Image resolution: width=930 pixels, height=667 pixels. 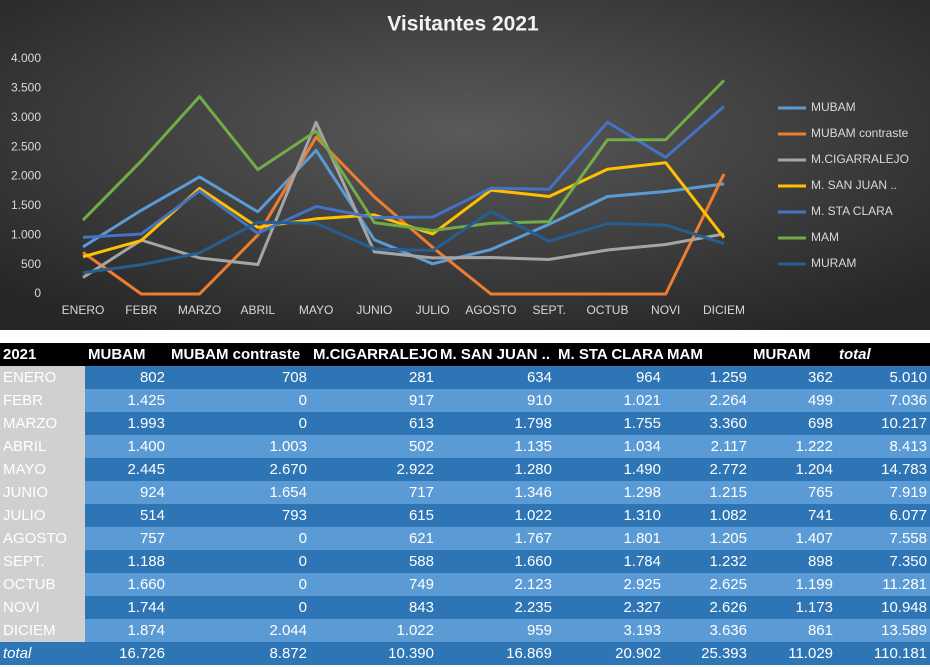 What do you see at coordinates (42, 653) in the screenshot?
I see `table-cell: total` at bounding box center [42, 653].